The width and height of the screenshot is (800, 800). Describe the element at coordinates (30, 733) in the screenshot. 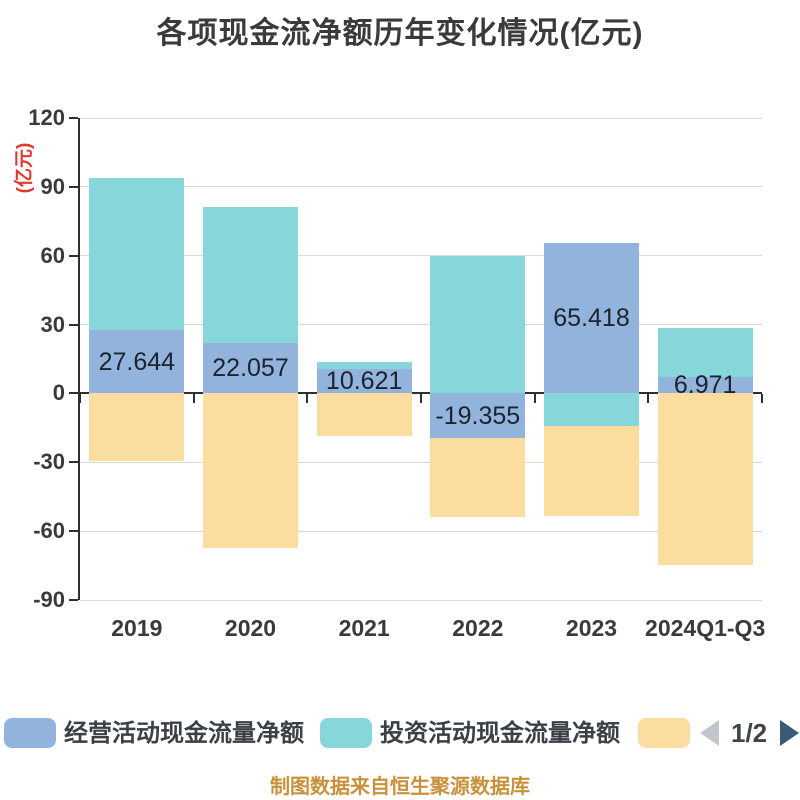

I see `legend-swatch-operating-icon` at that location.